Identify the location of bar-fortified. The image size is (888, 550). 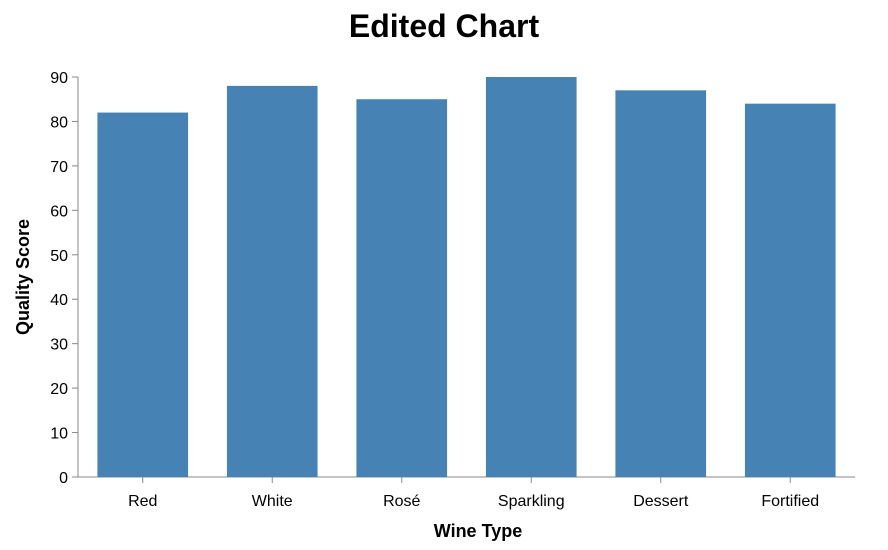
(790, 290).